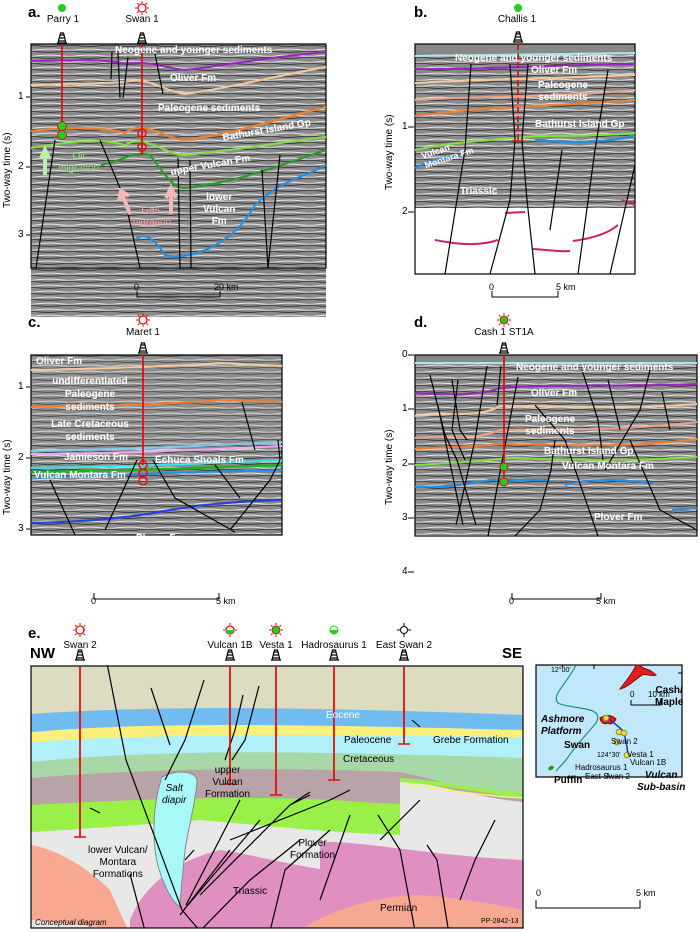  What do you see at coordinates (343, 715) in the screenshot?
I see `label-eocene: Eocene` at bounding box center [343, 715].